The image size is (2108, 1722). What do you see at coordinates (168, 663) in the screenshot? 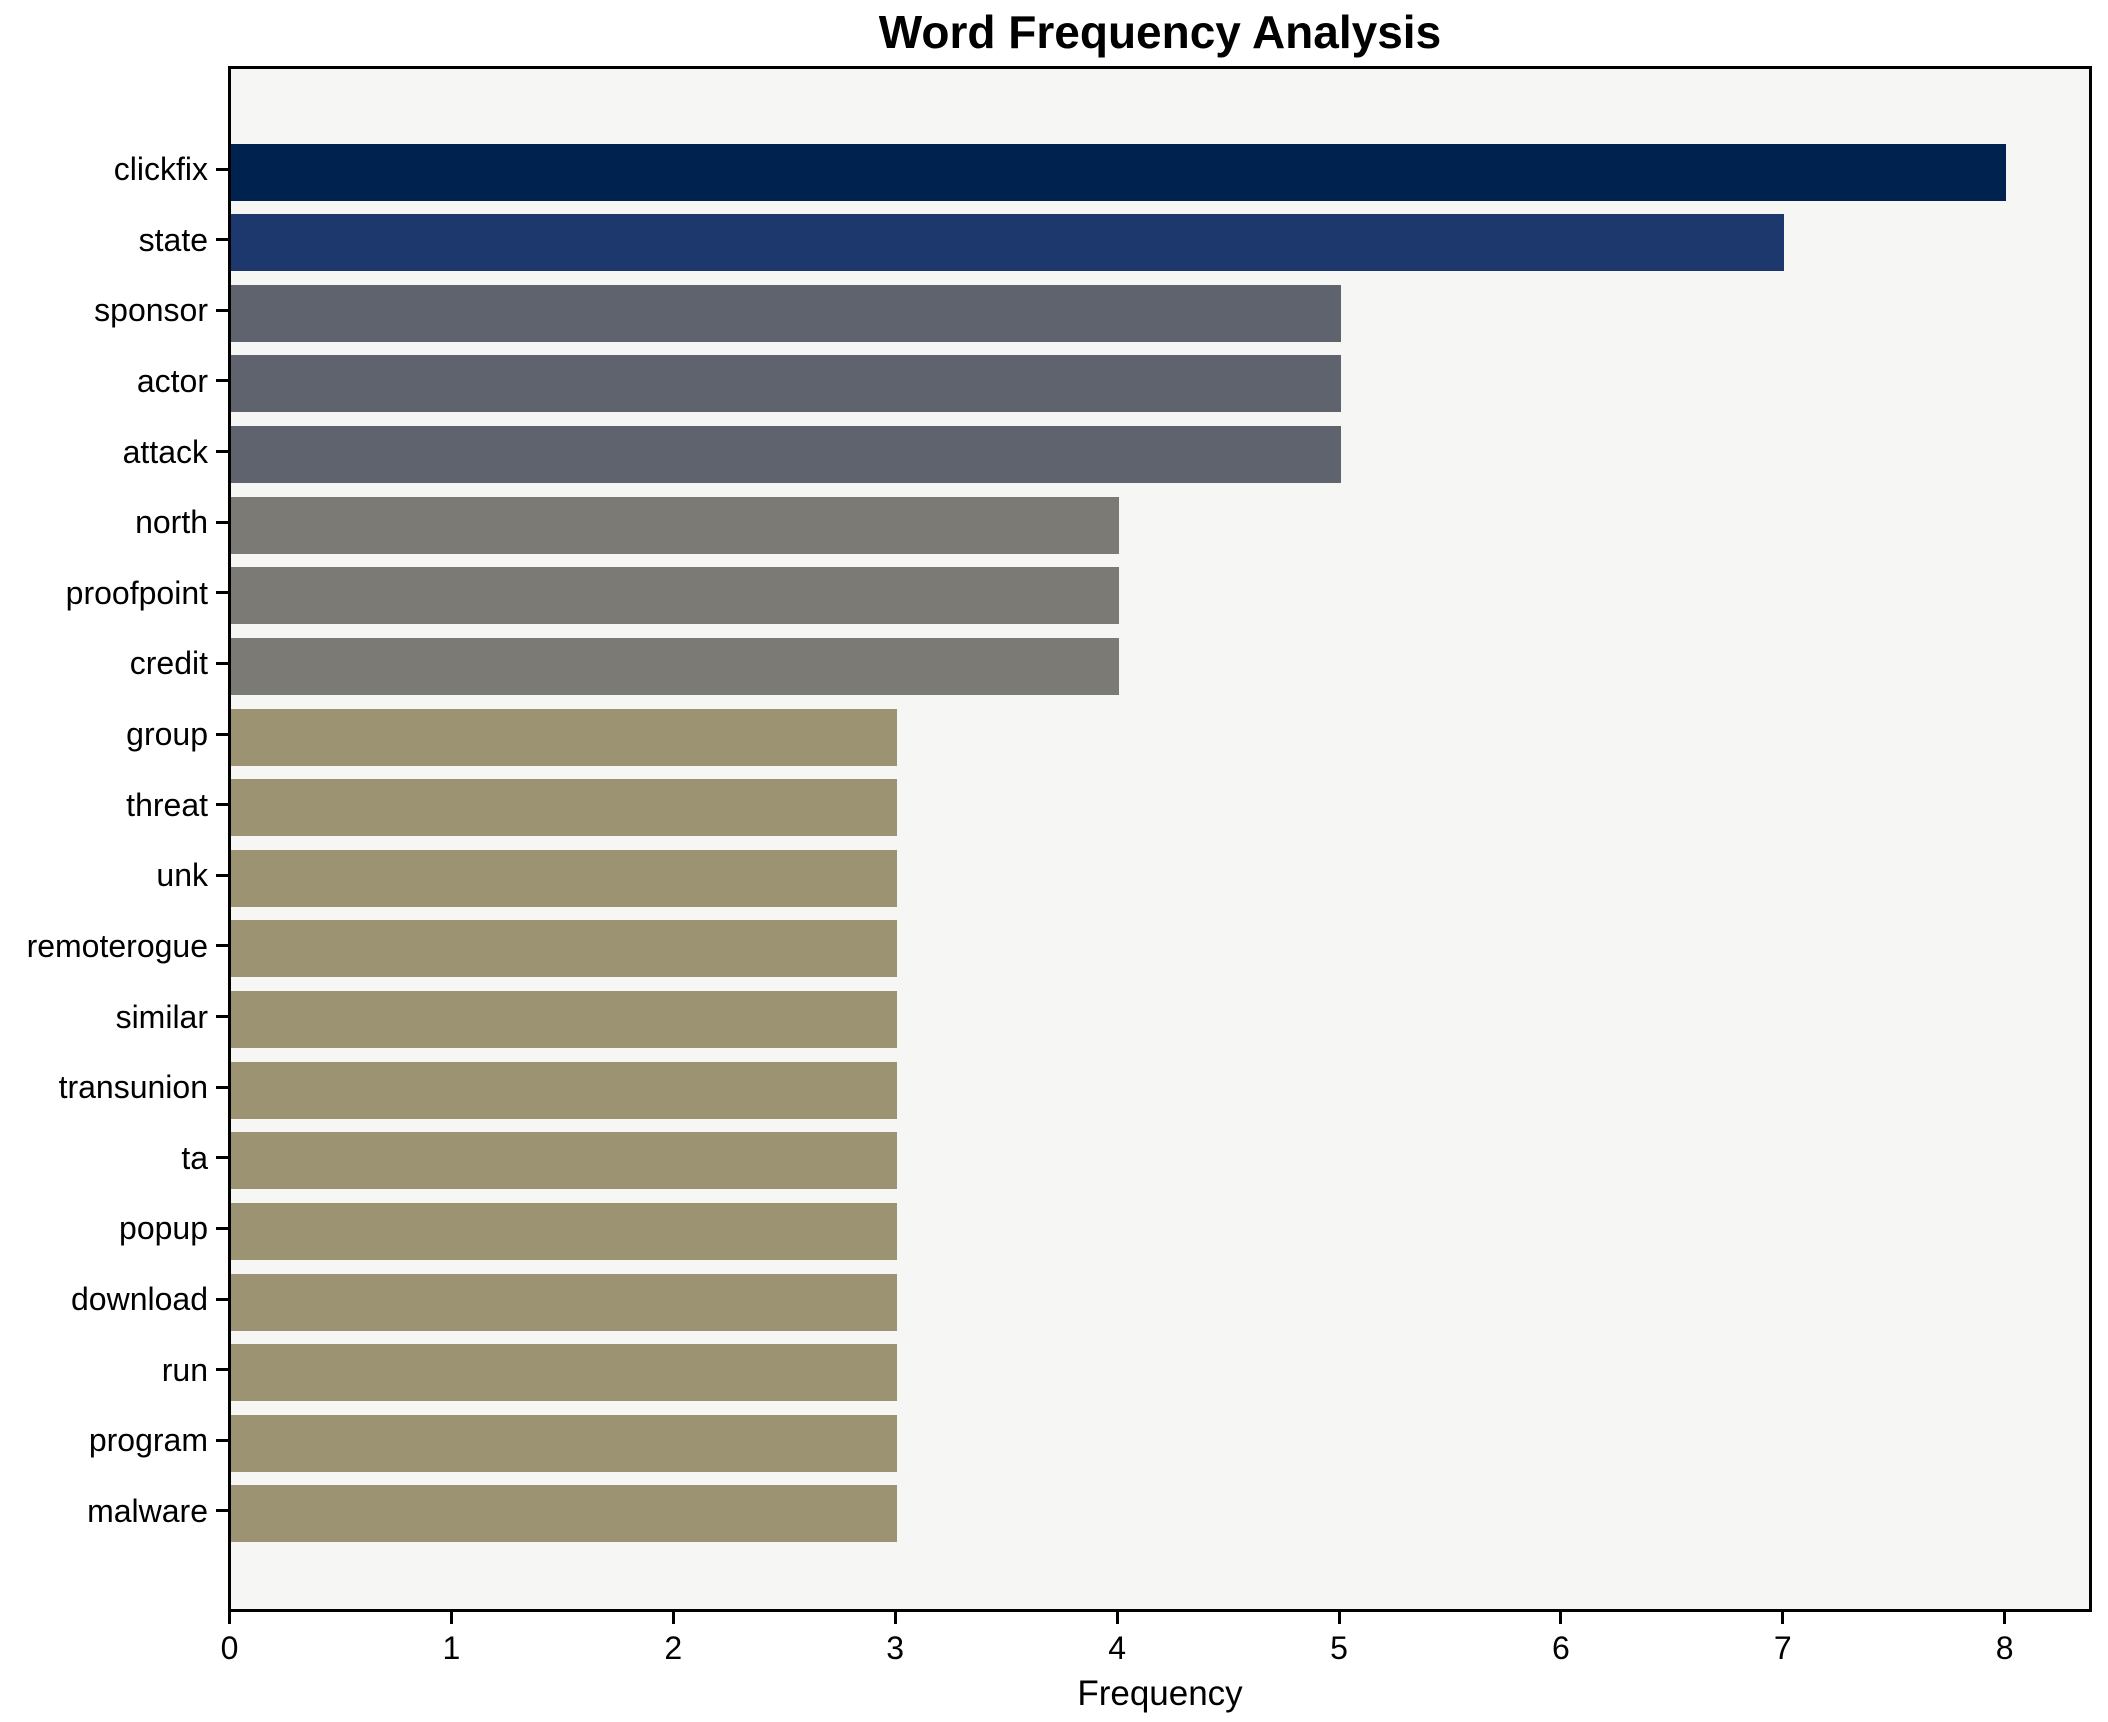
I see `y-tick-label-credit: credit` at bounding box center [168, 663].